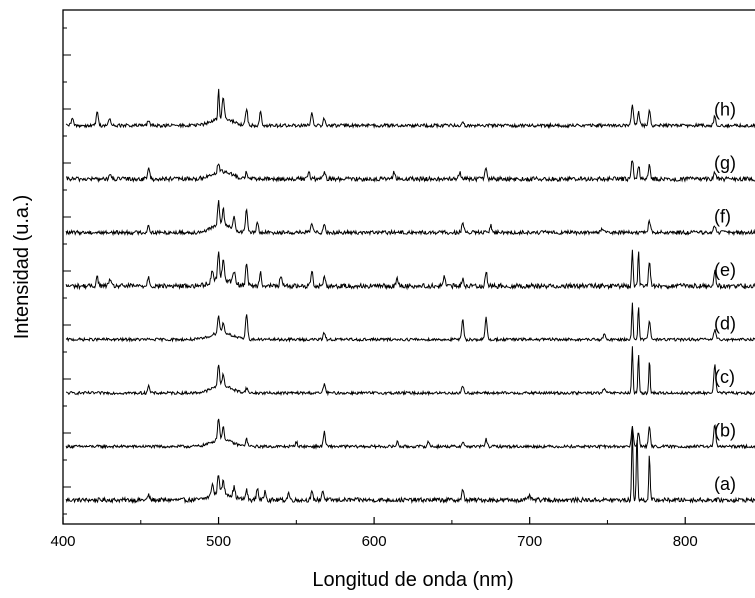  What do you see at coordinates (218, 541) in the screenshot?
I see `x-tick-label: 500` at bounding box center [218, 541].